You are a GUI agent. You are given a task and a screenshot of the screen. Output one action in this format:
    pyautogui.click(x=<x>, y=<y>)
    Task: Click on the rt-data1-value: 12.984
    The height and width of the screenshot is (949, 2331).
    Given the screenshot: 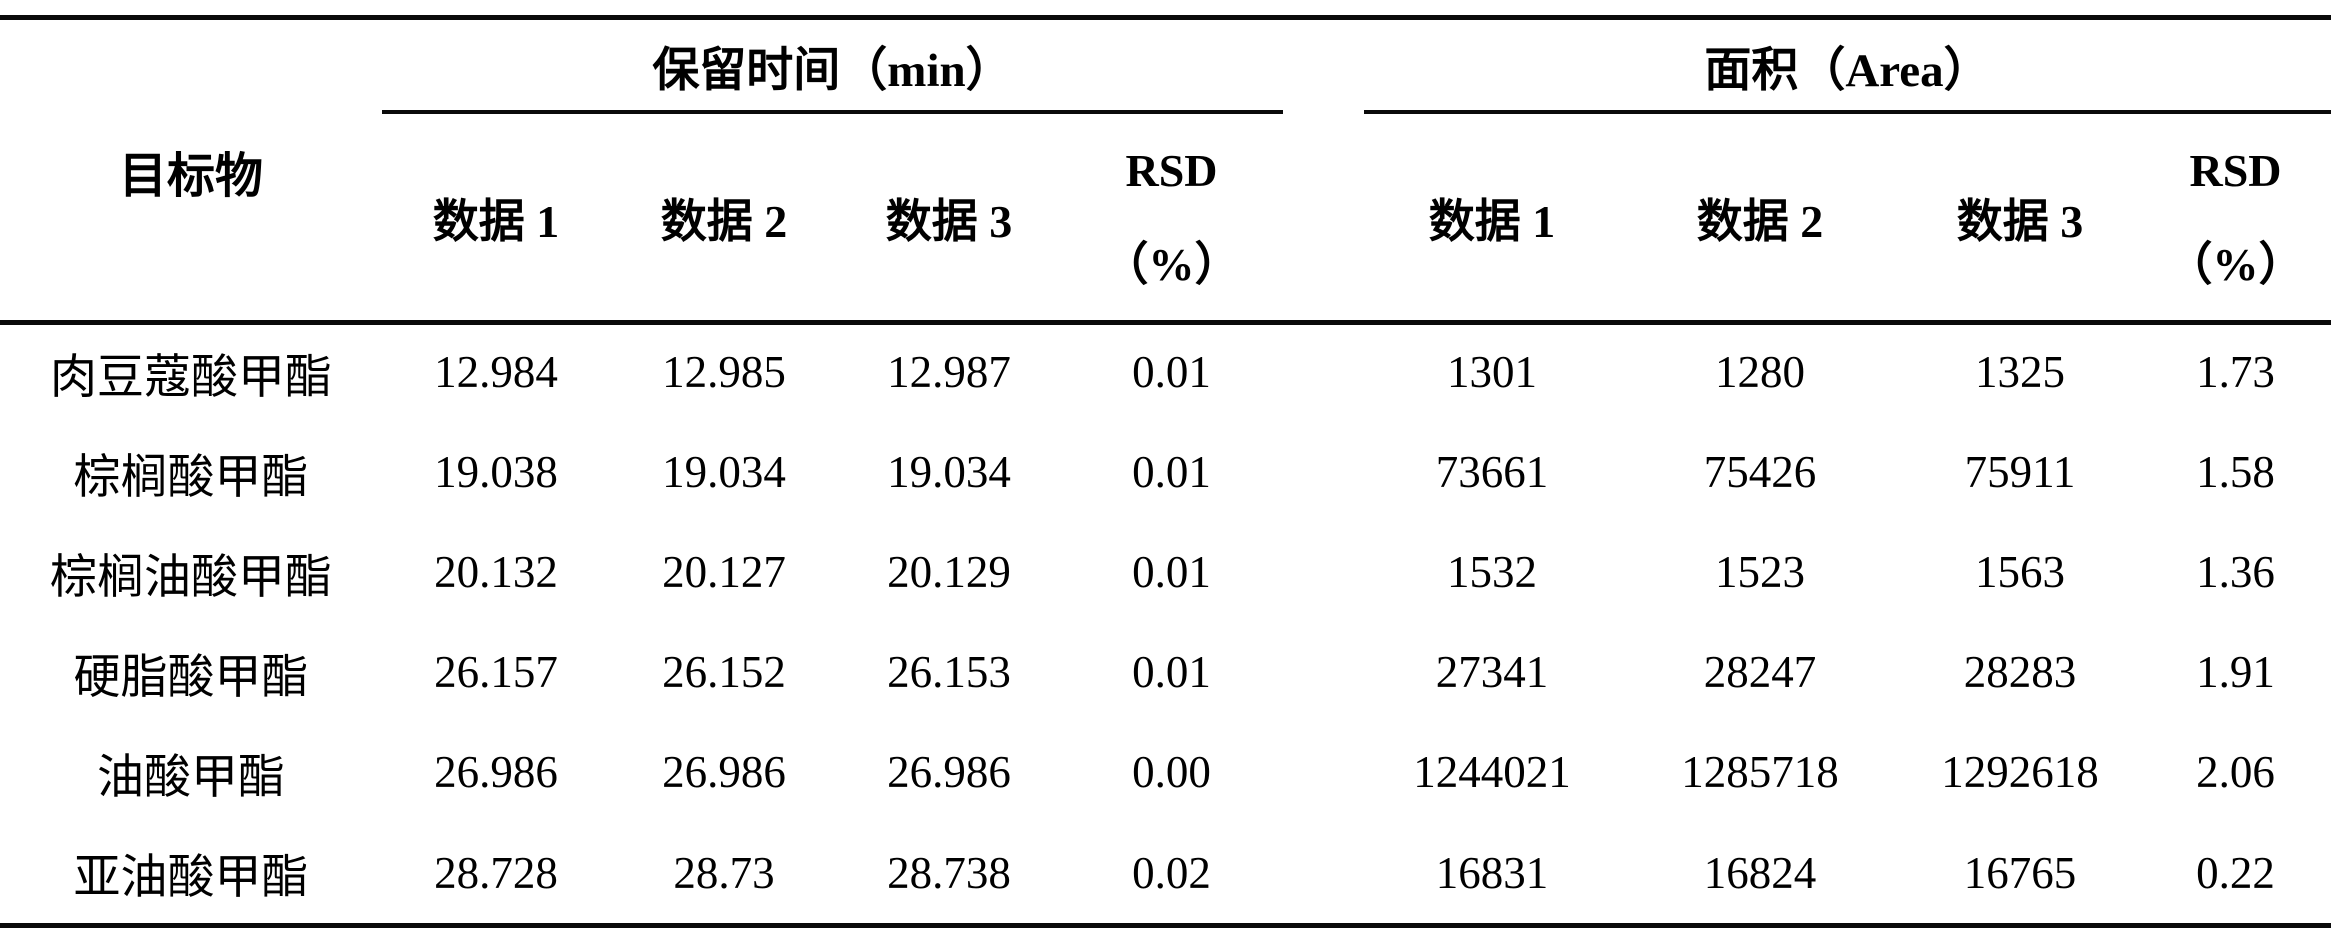 What is the action you would take?
    pyautogui.click(x=496, y=372)
    